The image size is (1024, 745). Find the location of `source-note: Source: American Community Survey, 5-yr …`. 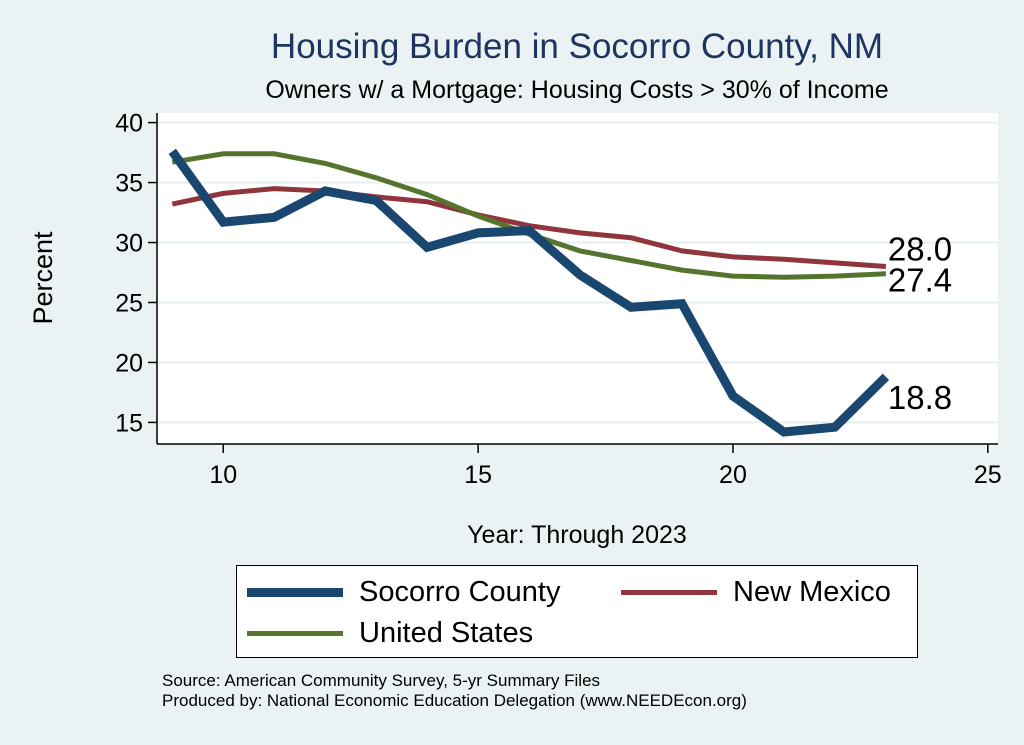

source-note: Source: American Community Survey, 5-yr … is located at coordinates (454, 691).